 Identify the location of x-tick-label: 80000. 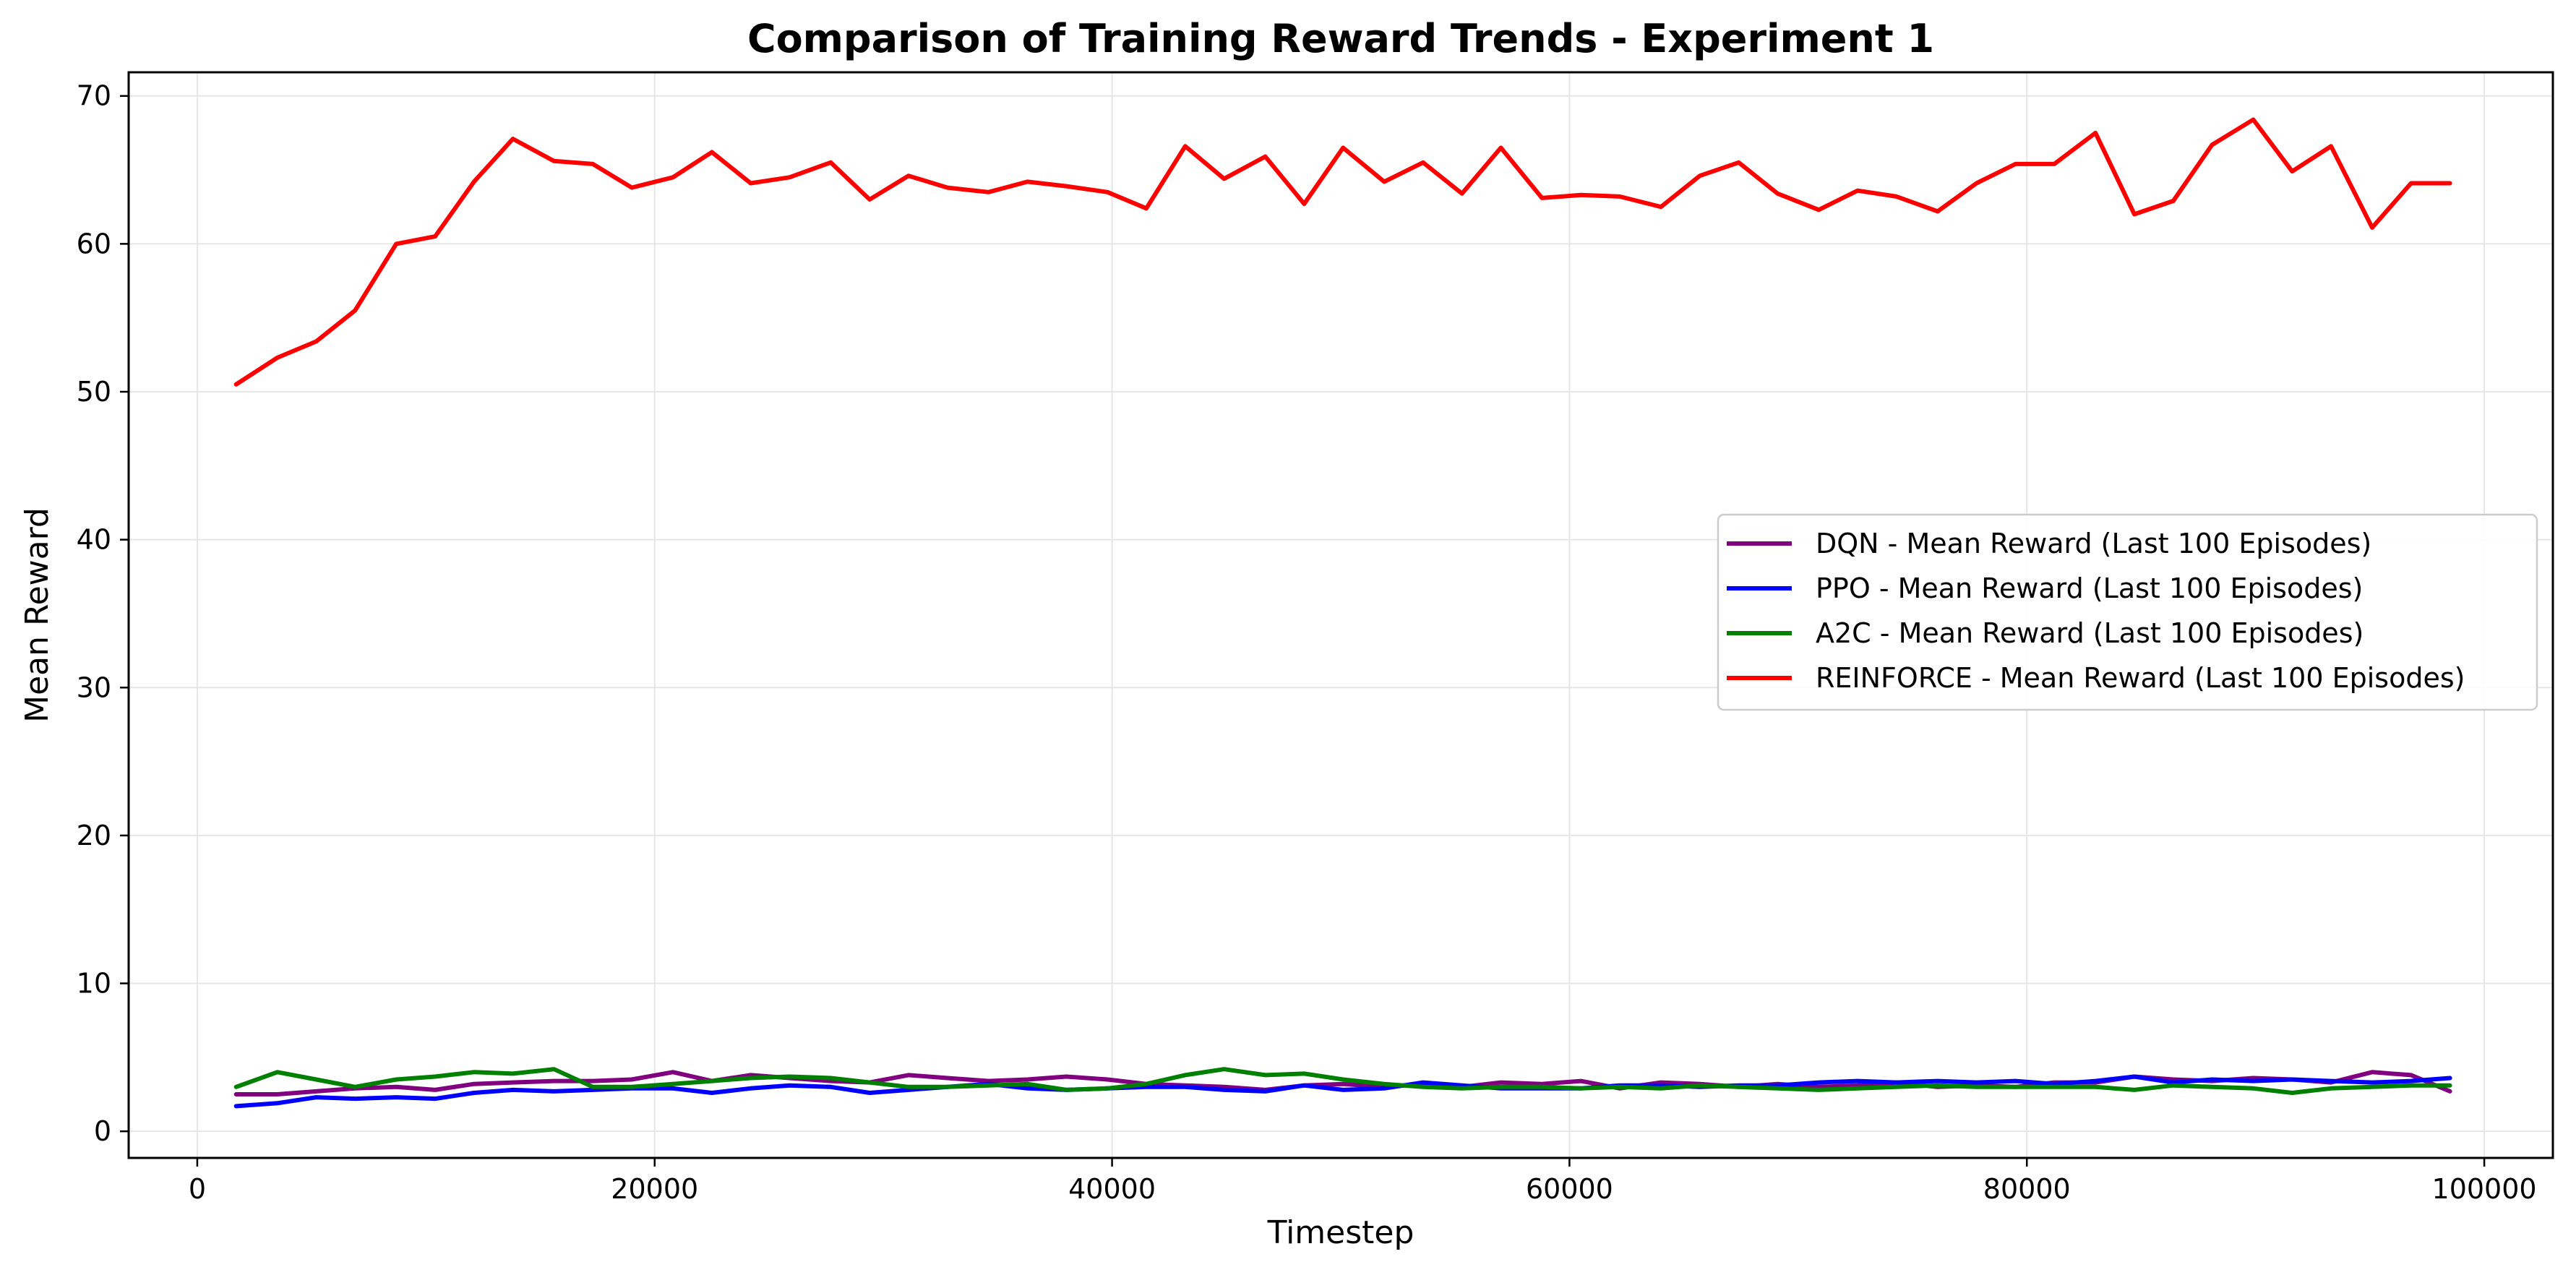
(2027, 1189).